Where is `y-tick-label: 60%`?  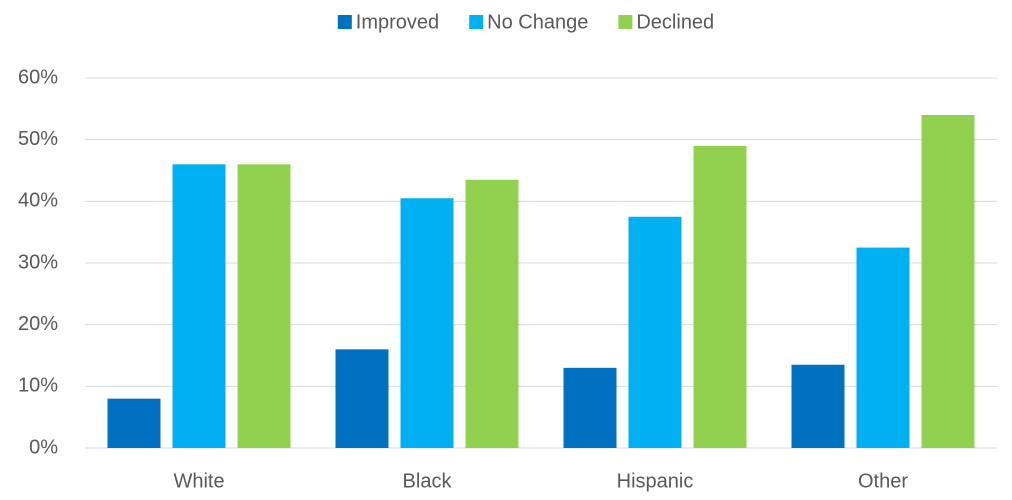 y-tick-label: 60% is located at coordinates (38, 77).